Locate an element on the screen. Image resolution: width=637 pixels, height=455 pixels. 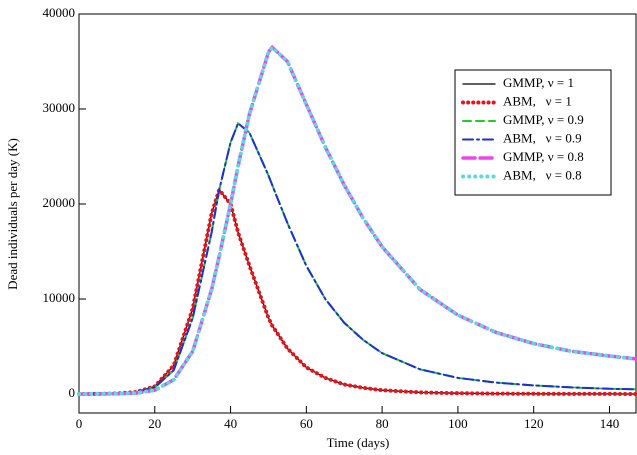
y-tick-label: 30000 is located at coordinates (59, 107).